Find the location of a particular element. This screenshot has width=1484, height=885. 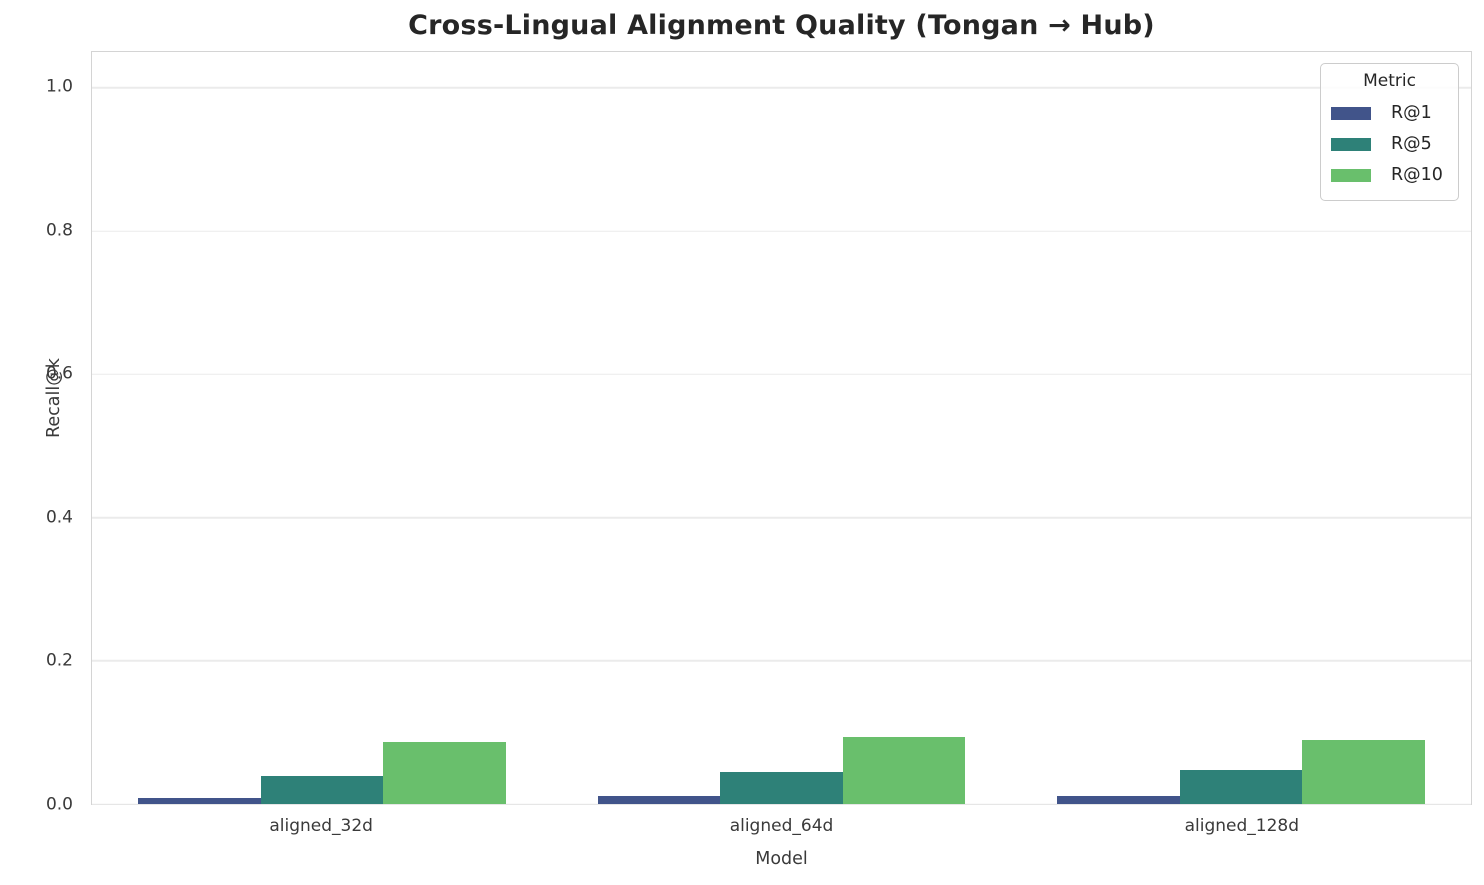

y-axis-ticks: 0.0 0.2 0.4 0.6 0.8 1.0 is located at coordinates (42, 432).